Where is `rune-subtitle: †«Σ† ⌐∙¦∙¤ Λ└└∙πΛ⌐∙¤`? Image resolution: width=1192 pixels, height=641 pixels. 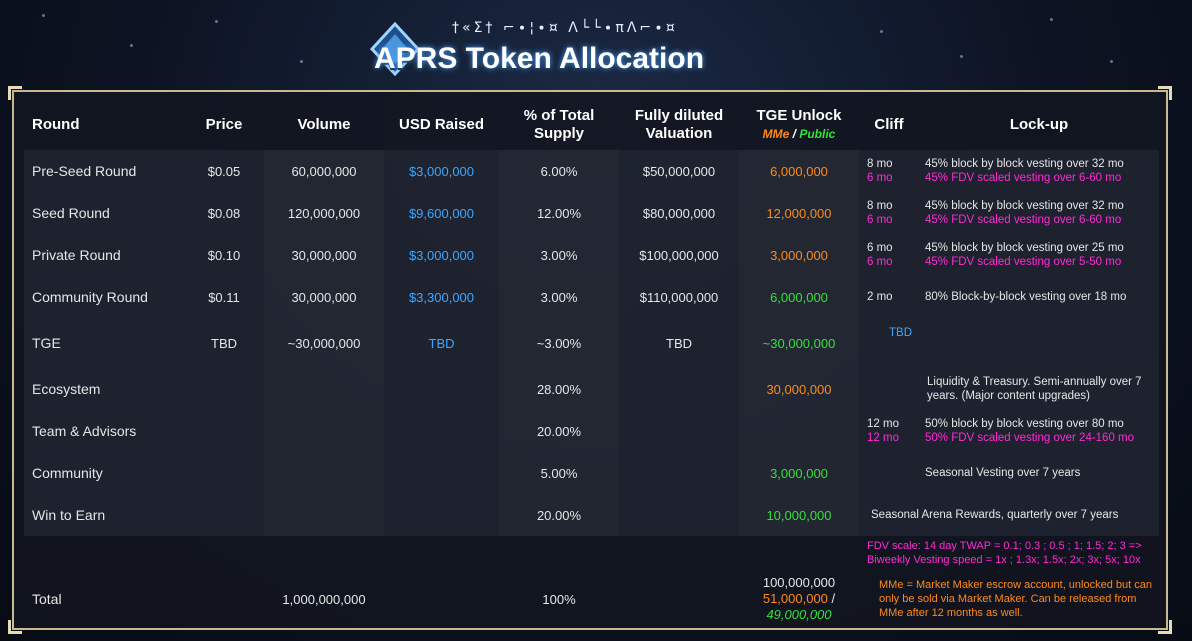 rune-subtitle: †«Σ† ⌐∙¦∙¤ Λ└└∙πΛ⌐∙¤ is located at coordinates (565, 28).